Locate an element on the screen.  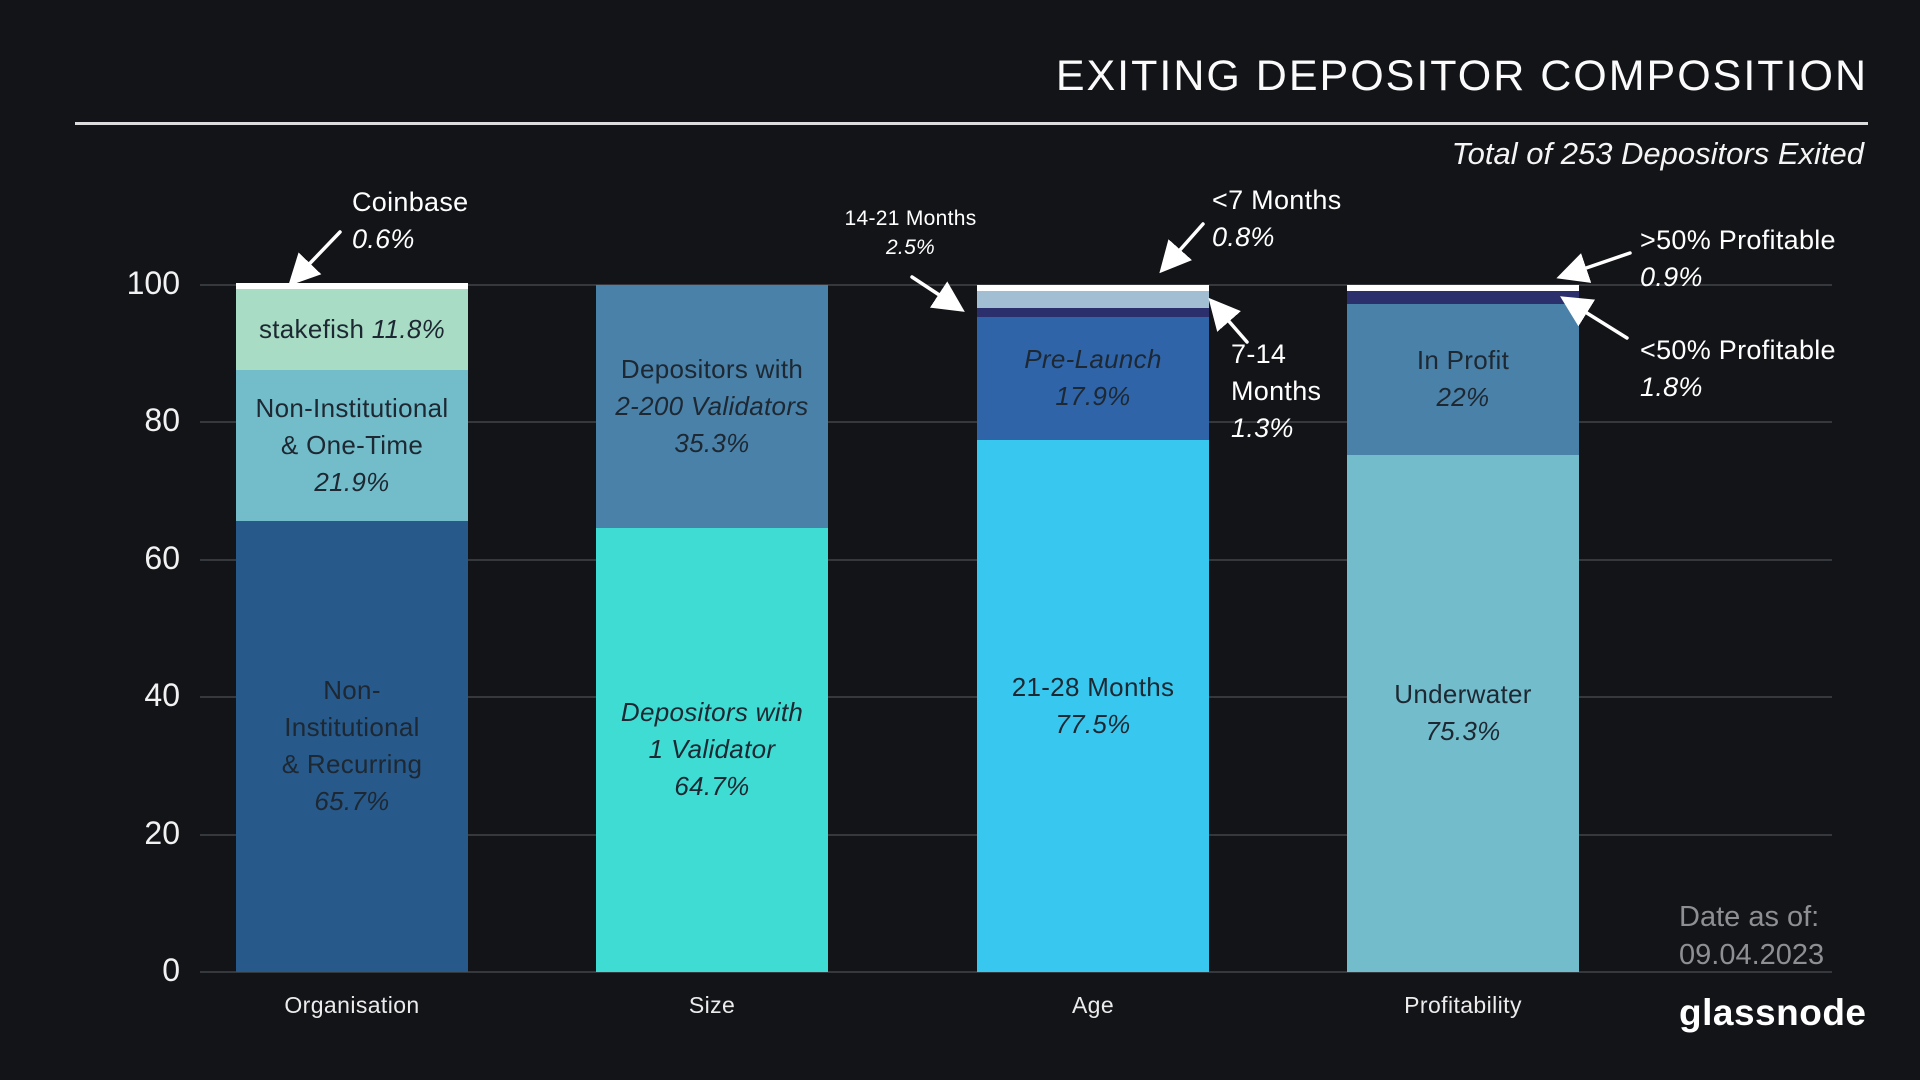
x-axis-label-age: Age is located at coordinates (1093, 1005).